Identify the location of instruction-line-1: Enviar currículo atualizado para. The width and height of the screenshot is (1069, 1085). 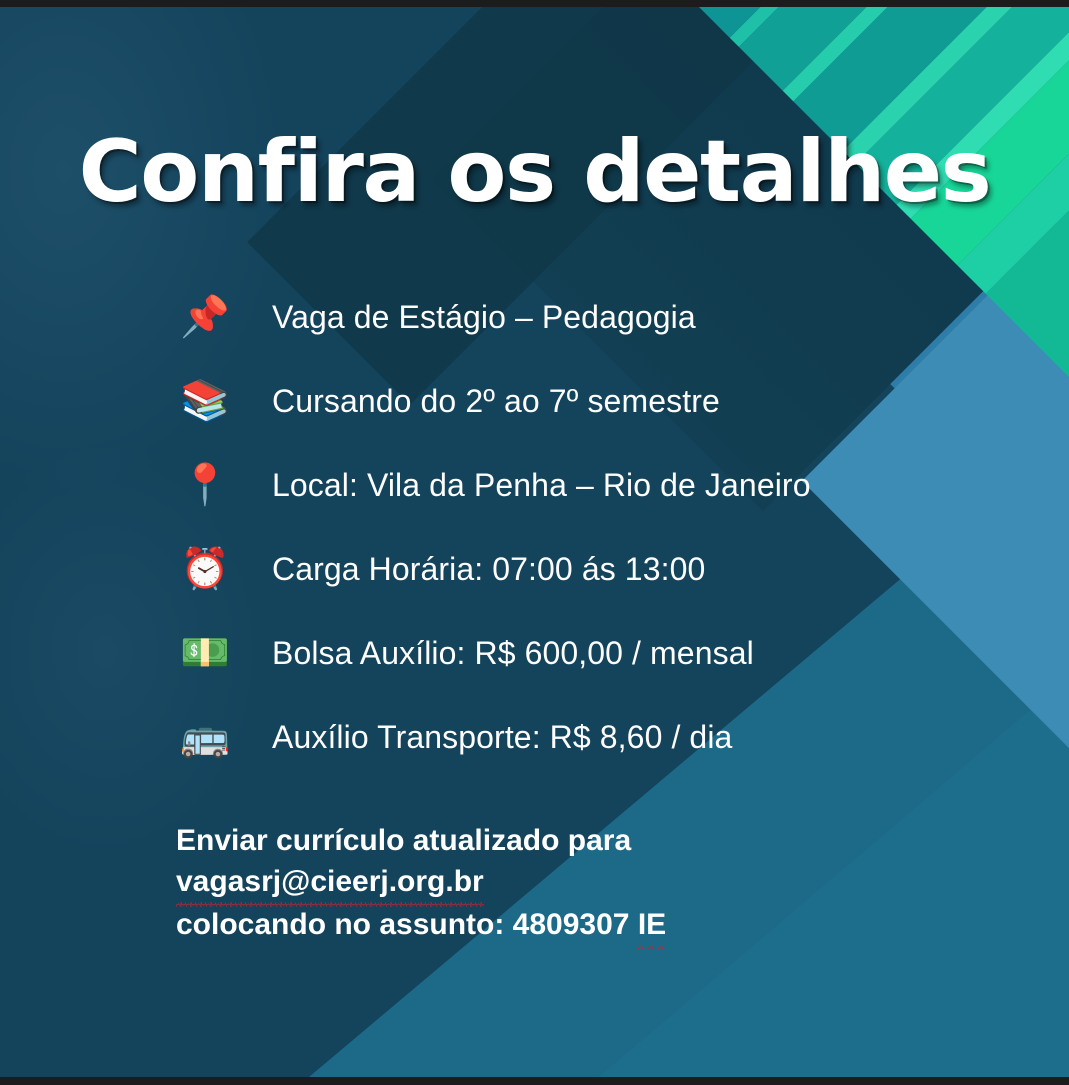
(404, 840).